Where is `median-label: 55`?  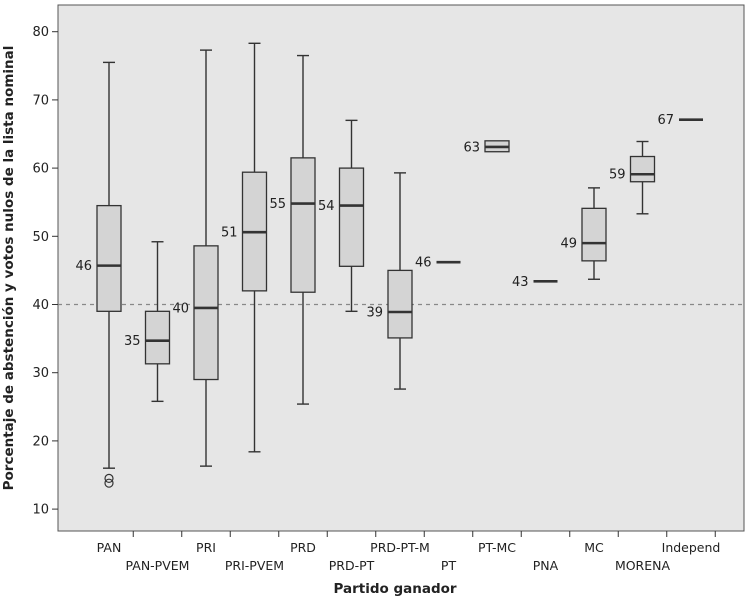
median-label: 55 is located at coordinates (277, 204).